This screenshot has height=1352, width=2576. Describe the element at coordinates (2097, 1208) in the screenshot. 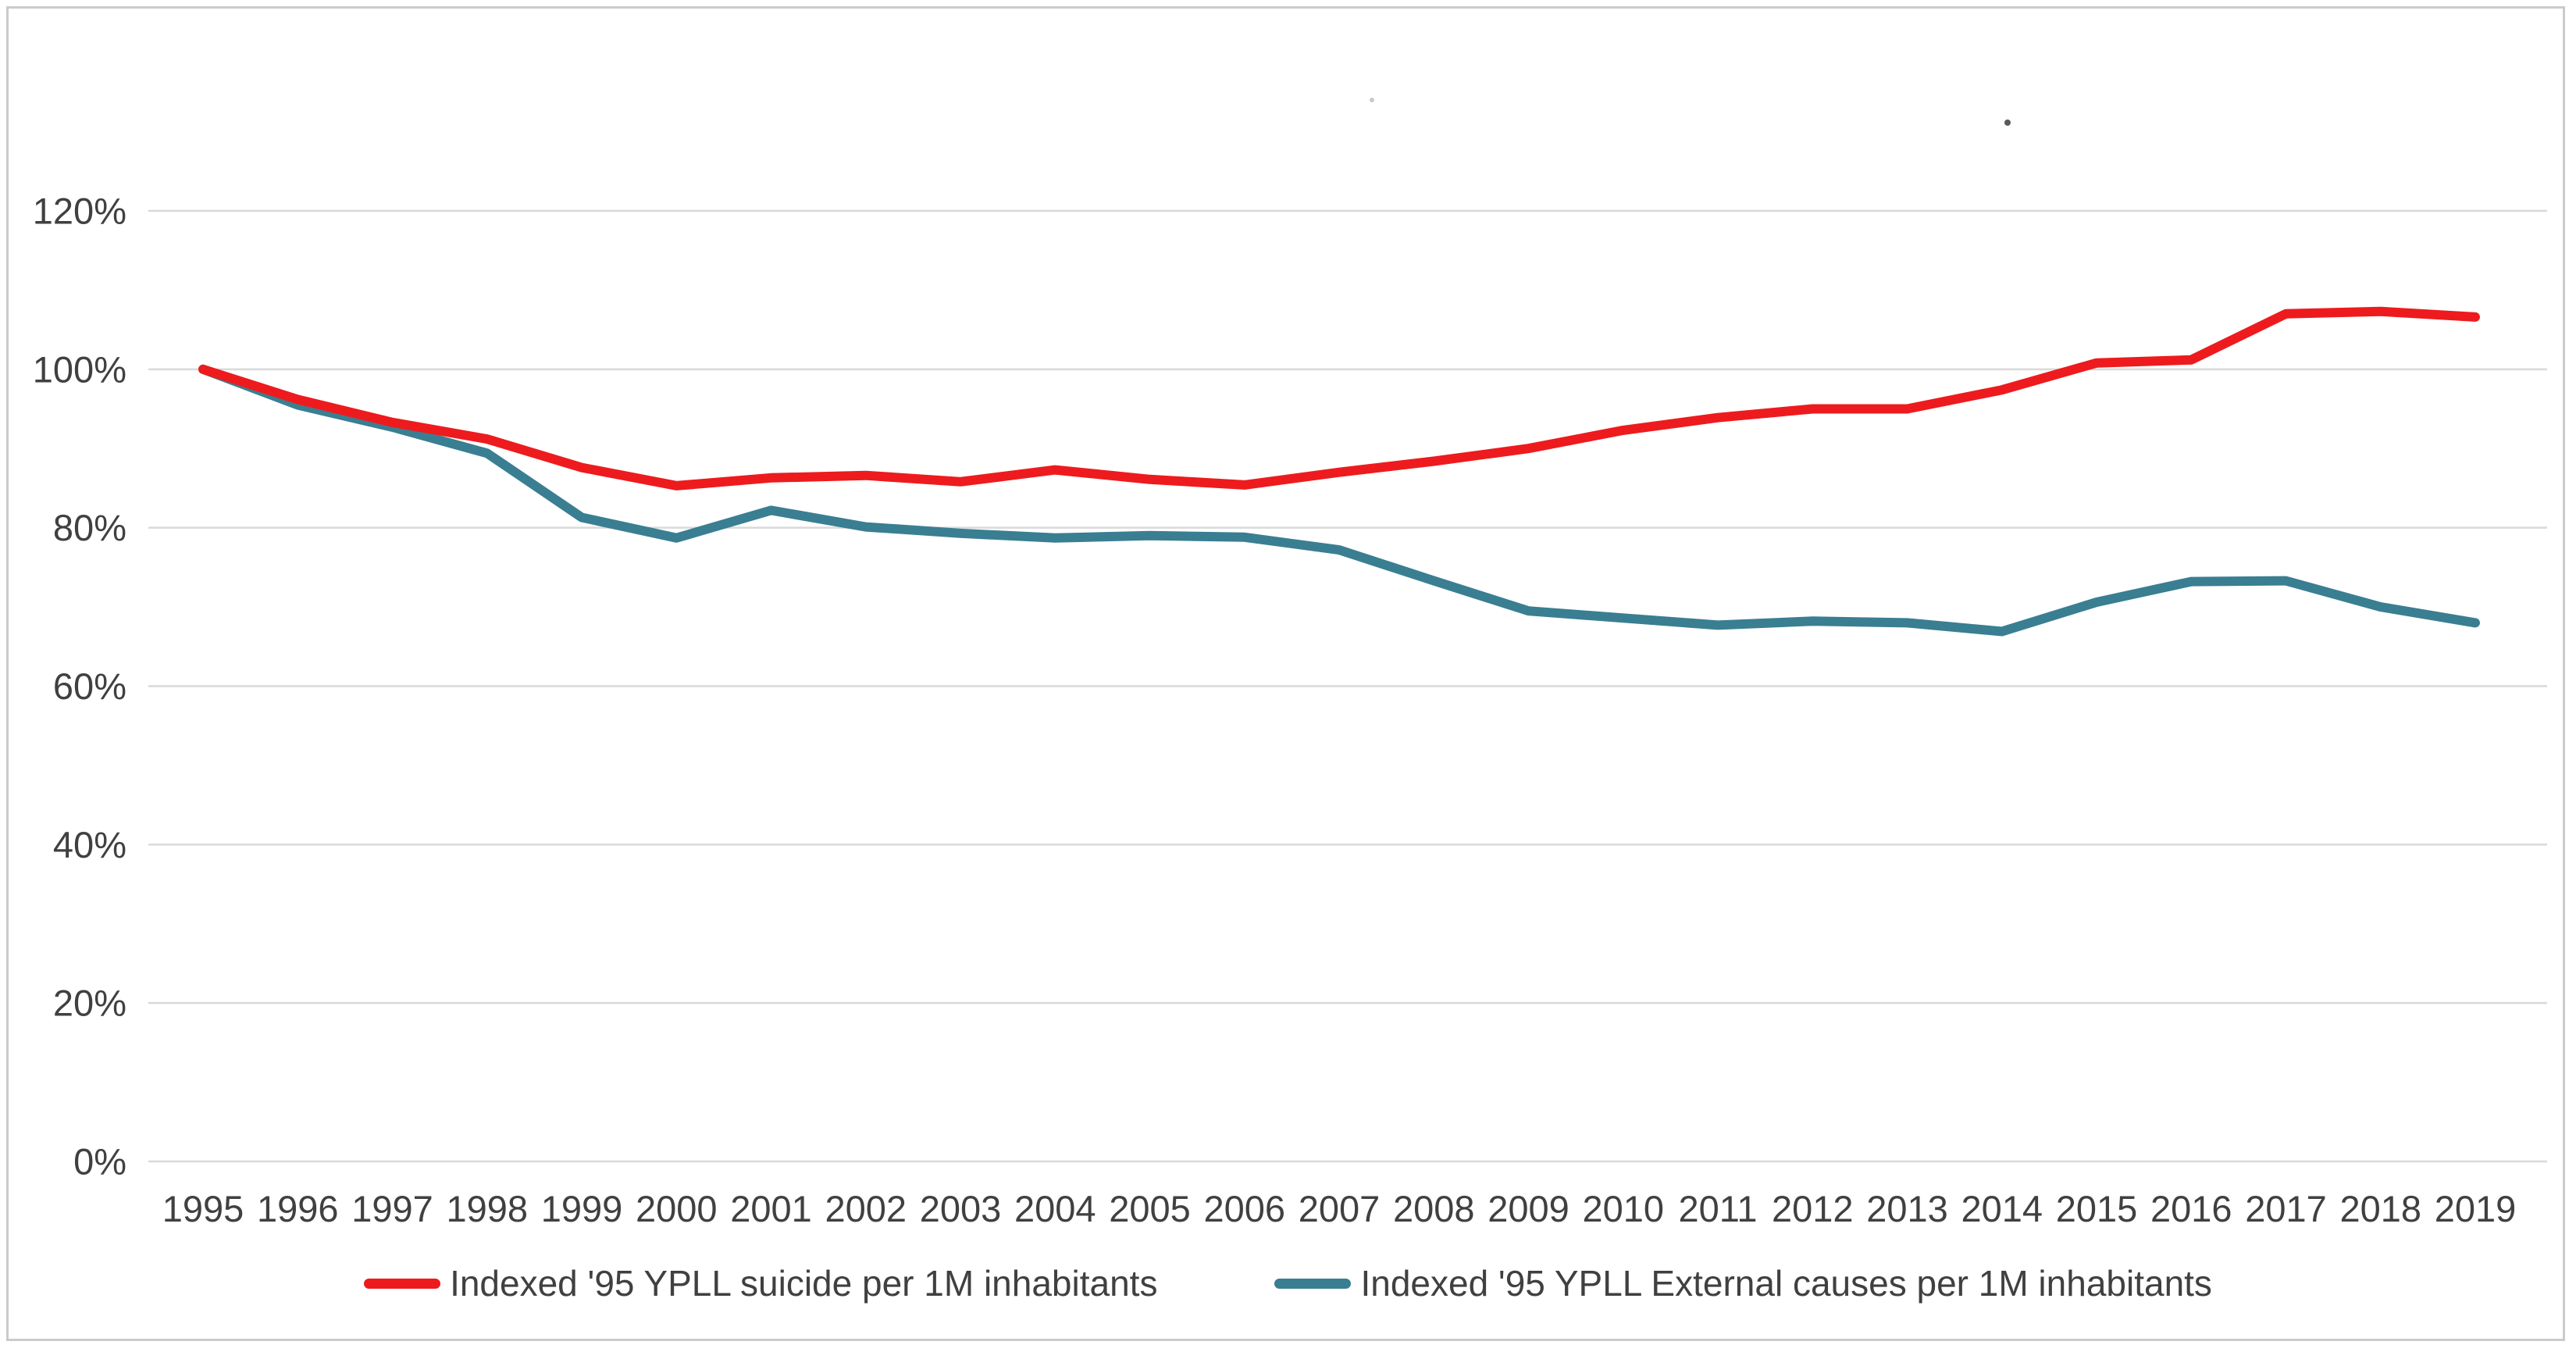

I see `x-tick-label: 2015` at that location.